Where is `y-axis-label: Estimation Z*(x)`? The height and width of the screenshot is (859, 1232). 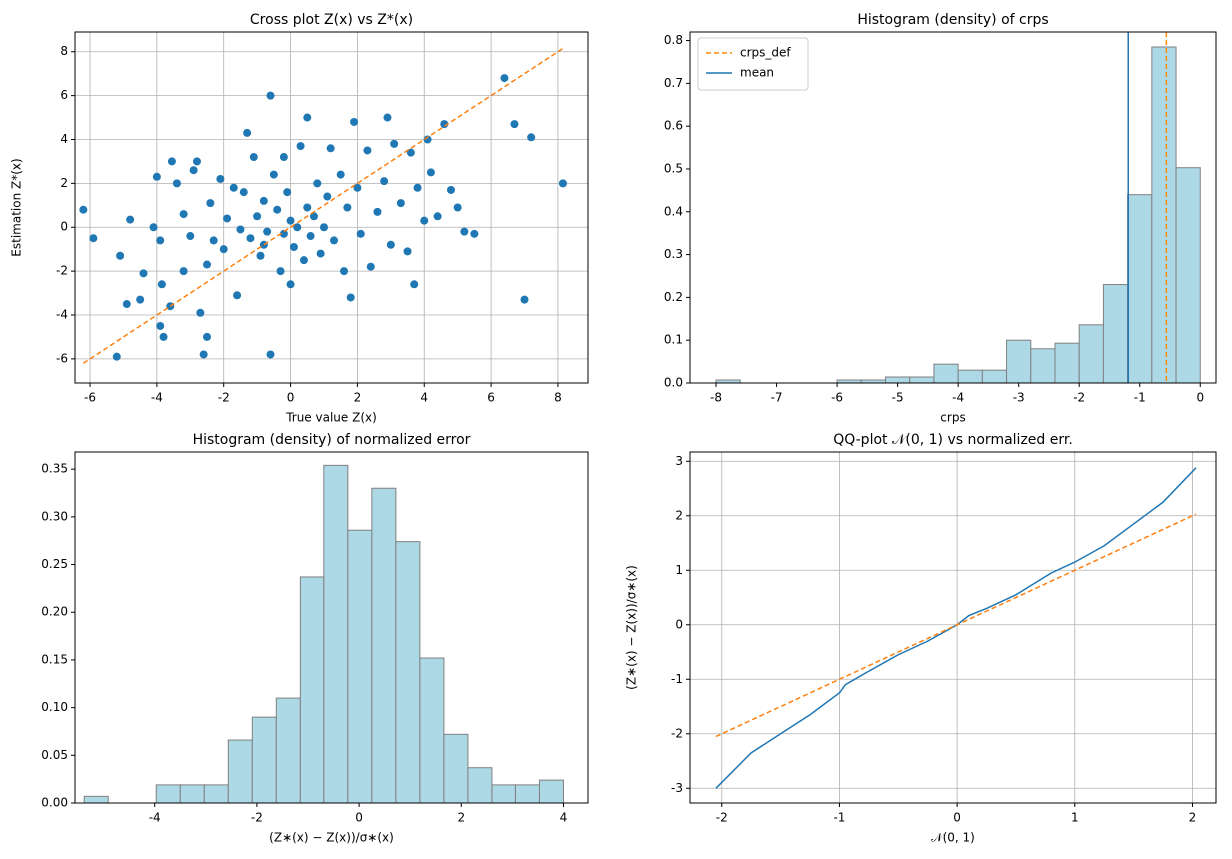 y-axis-label: Estimation Z*(x) is located at coordinates (17, 207).